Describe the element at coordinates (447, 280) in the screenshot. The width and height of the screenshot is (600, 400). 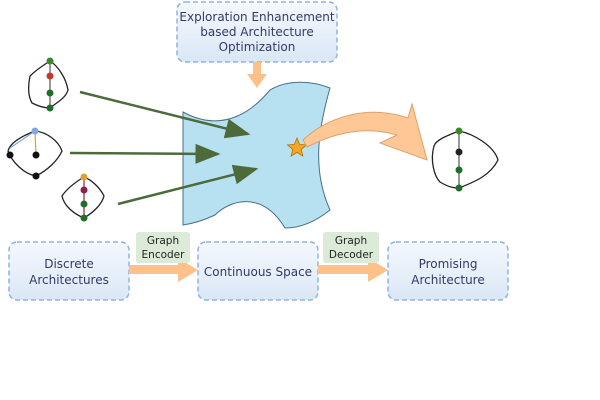
I see `promising-line-2: Architecture` at that location.